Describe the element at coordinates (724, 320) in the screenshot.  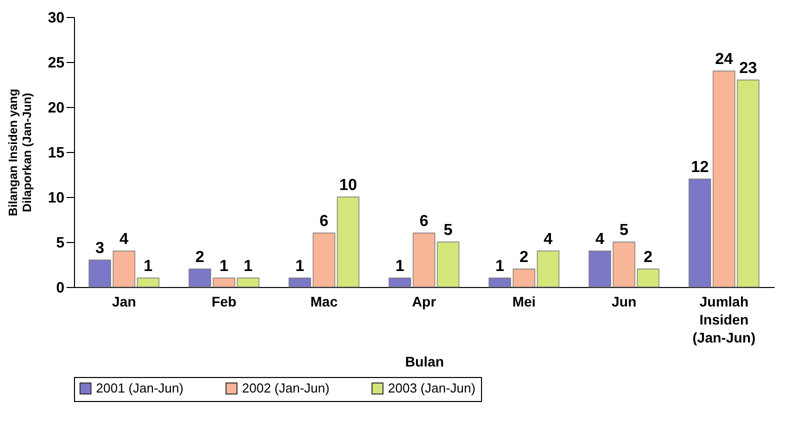
I see `x-tick-label: Jumlah Insiden (Jan-Jun)` at that location.